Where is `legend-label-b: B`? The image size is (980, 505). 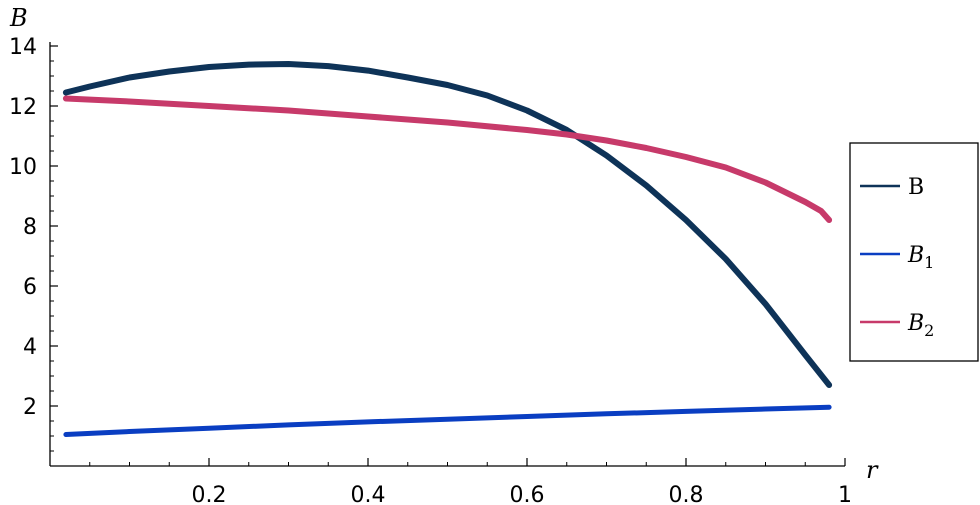 legend-label-b: B is located at coordinates (916, 187).